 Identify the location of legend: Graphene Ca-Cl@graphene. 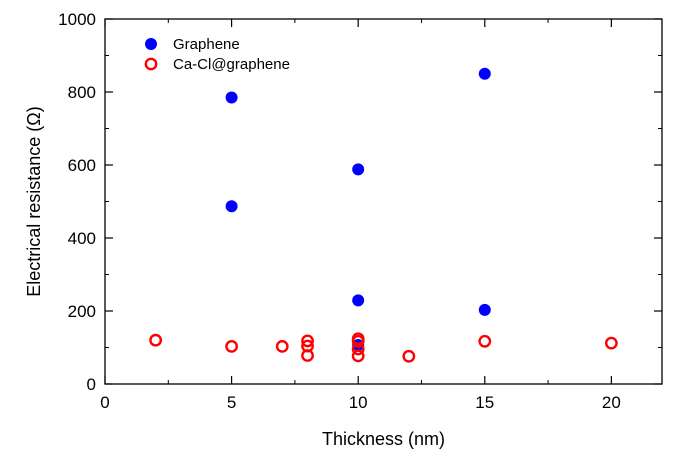
(217, 54).